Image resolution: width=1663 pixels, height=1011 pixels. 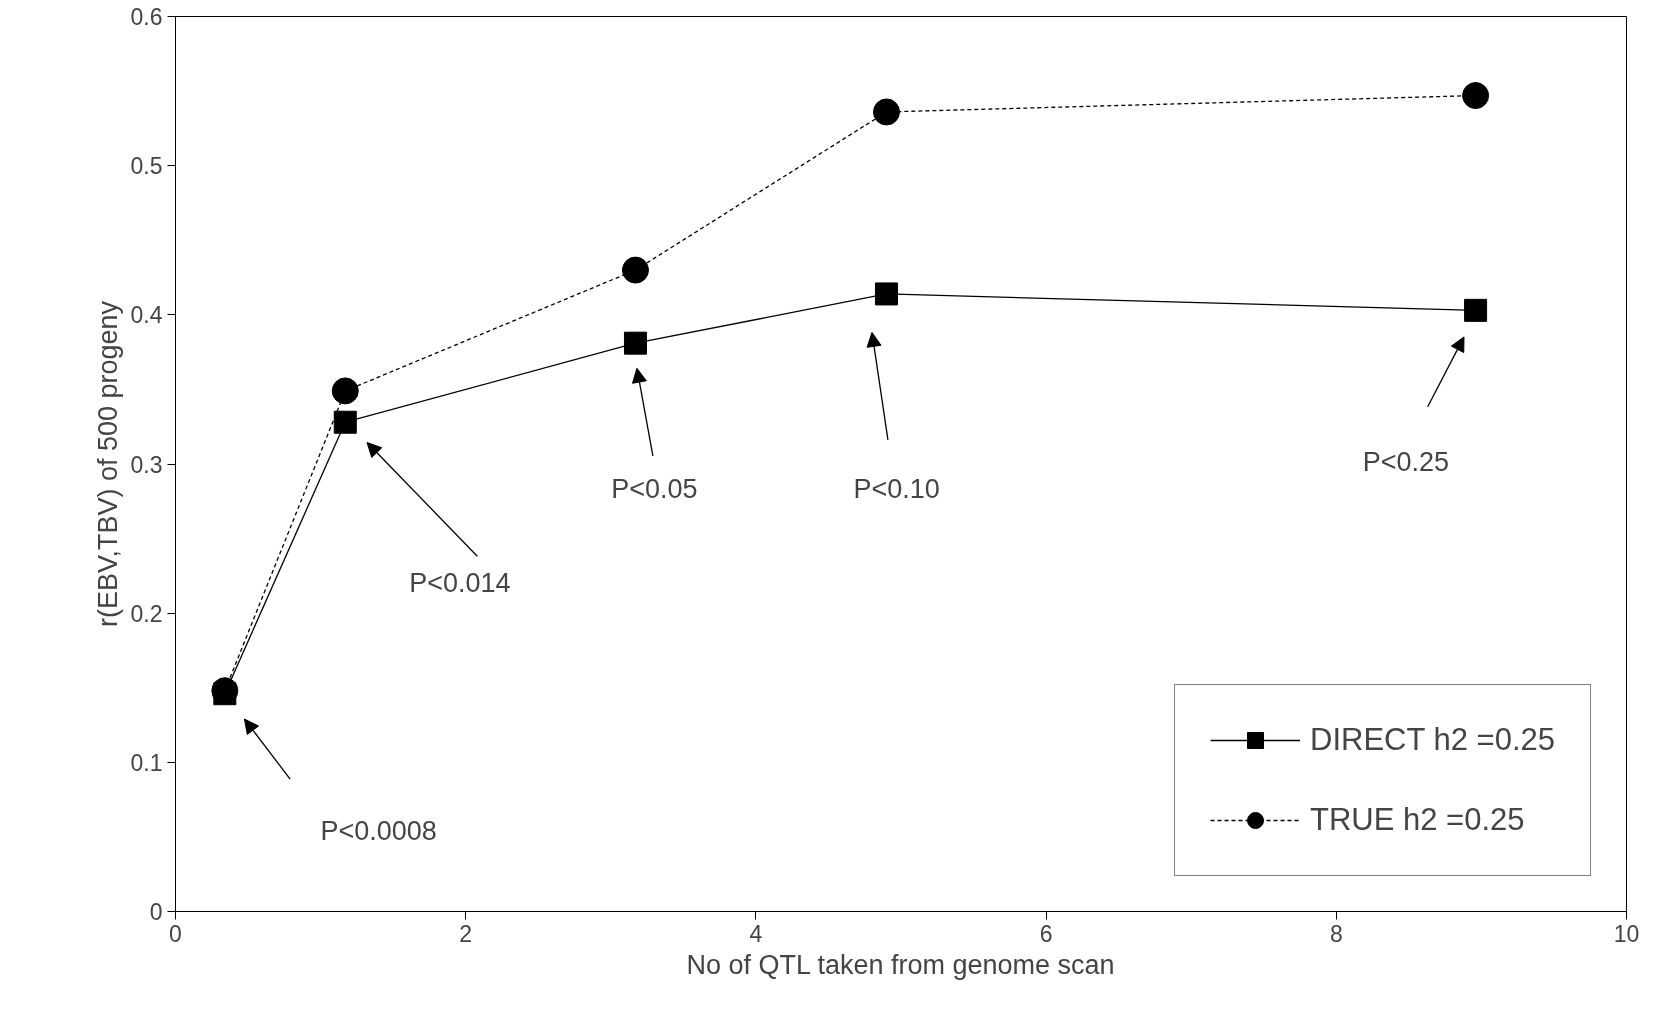 I want to click on x-tick-label: 6, so click(x=1046, y=933).